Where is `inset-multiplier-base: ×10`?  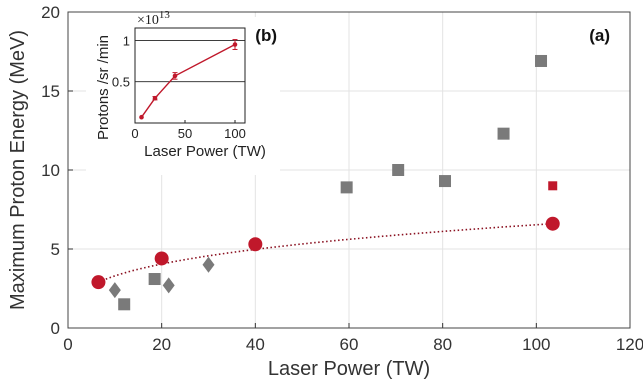 inset-multiplier-base: ×10 is located at coordinates (148, 20).